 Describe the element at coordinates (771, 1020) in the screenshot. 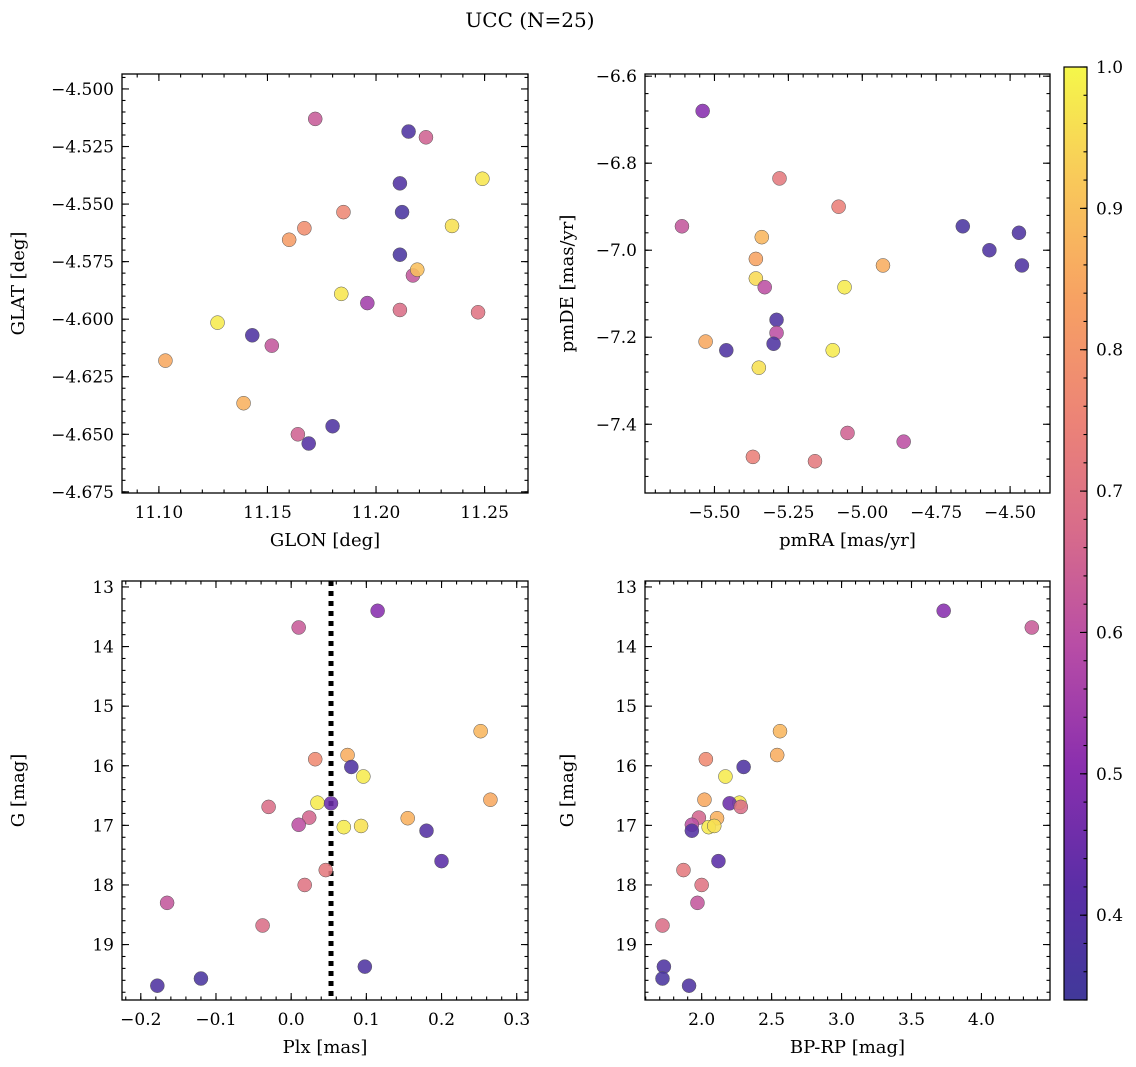

I see `x-tick-label: 2.5` at that location.